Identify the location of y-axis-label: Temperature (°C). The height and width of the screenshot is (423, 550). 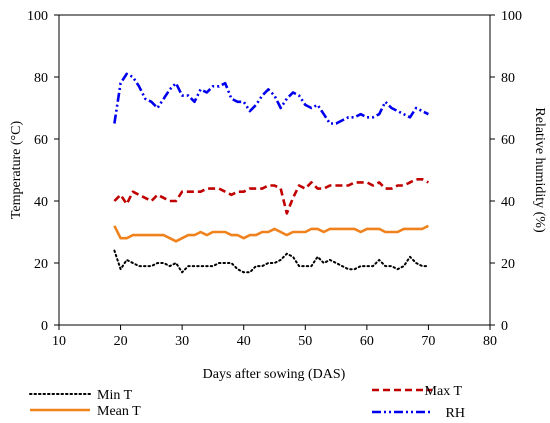
(16, 170).